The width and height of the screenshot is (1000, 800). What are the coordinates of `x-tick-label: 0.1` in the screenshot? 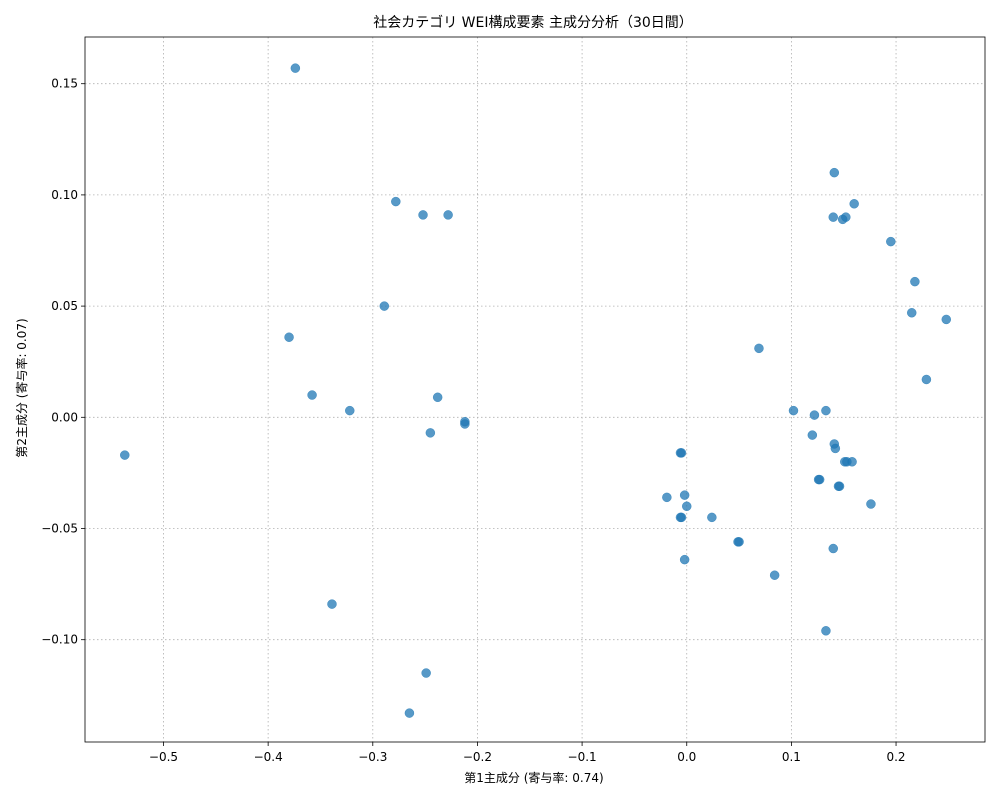 It's located at (791, 757).